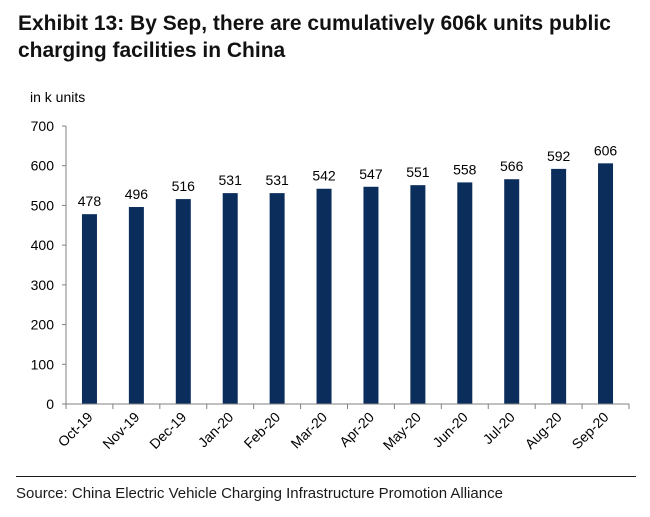 The height and width of the screenshot is (517, 650). I want to click on x-tick-label: Apr-20, so click(356, 429).